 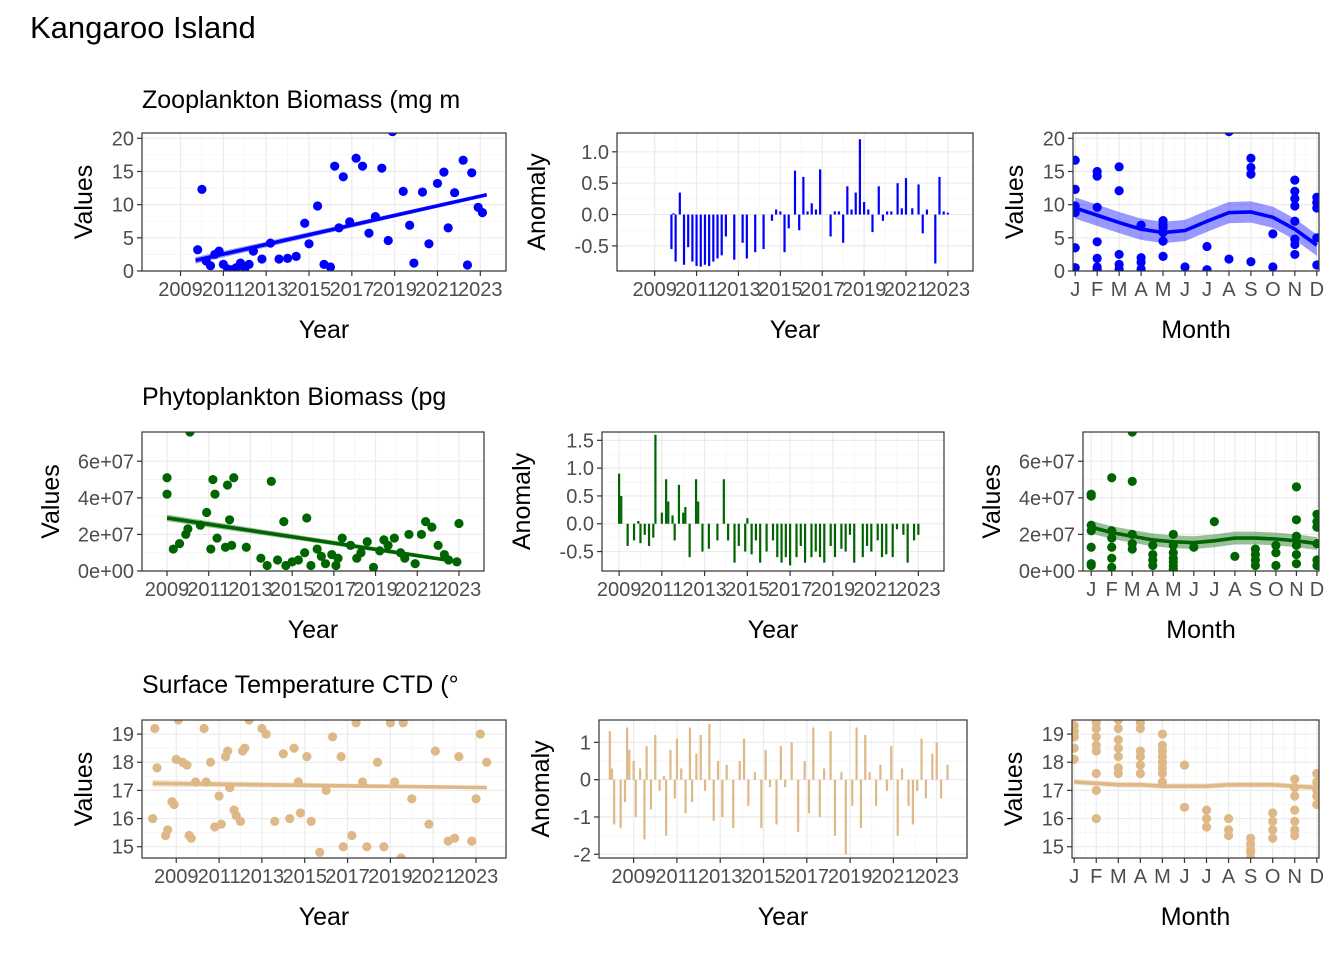 What do you see at coordinates (1250, 290) in the screenshot?
I see `x-tick-label: S` at bounding box center [1250, 290].